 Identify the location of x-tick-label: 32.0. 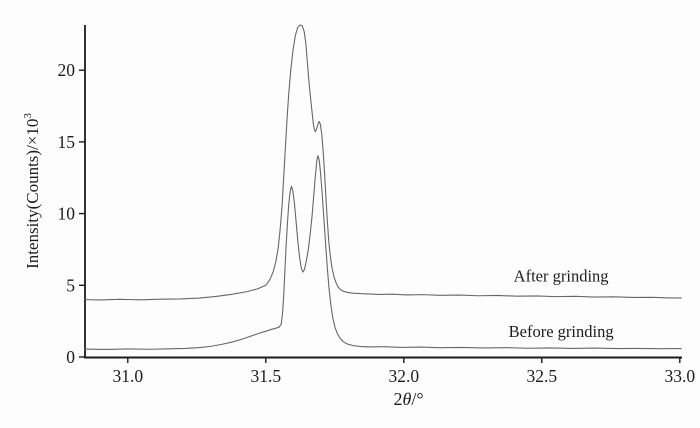
(403, 376).